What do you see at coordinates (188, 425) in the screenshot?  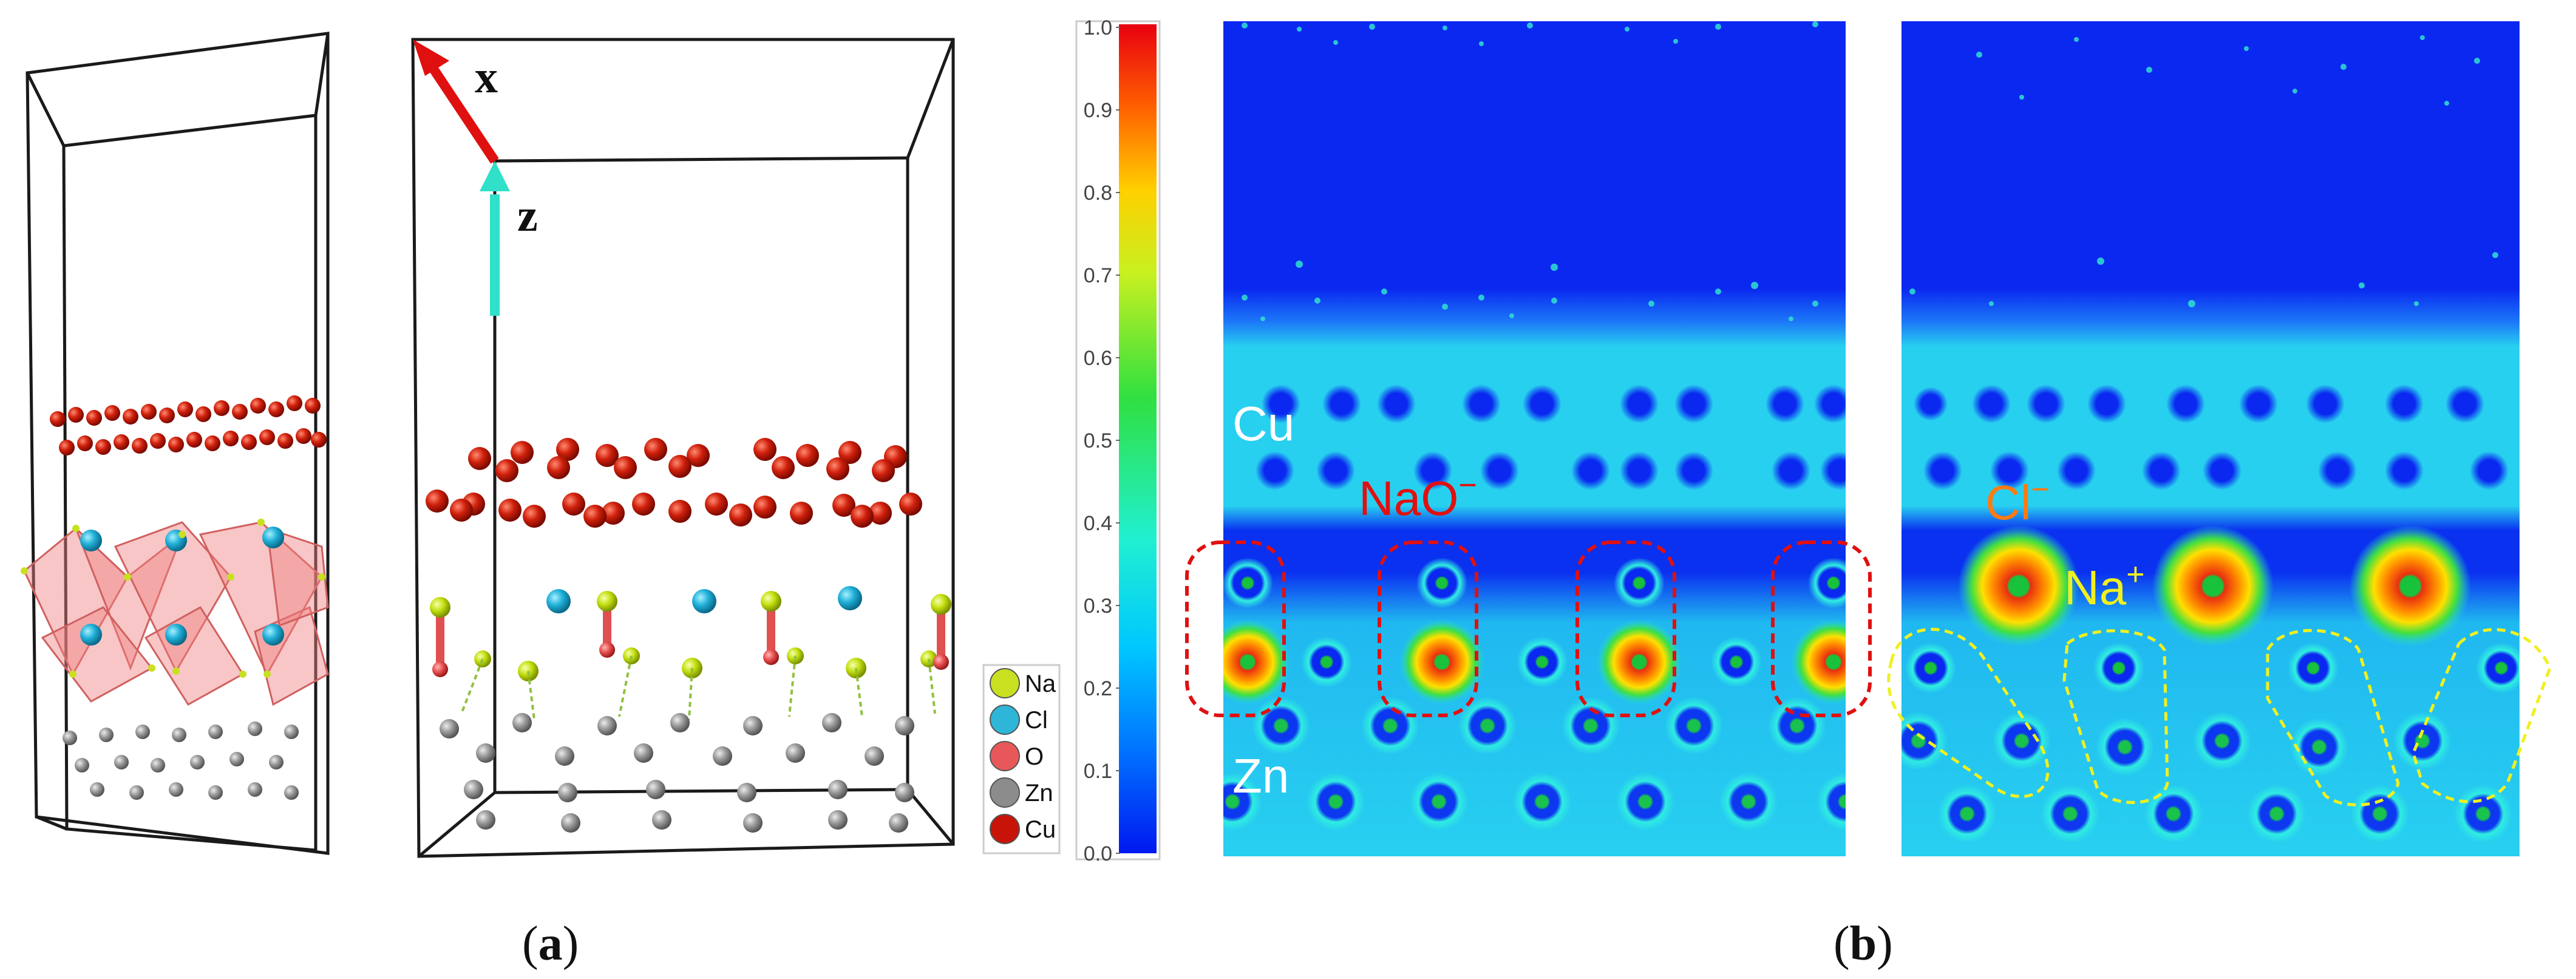 I see `cu-atoms-left` at bounding box center [188, 425].